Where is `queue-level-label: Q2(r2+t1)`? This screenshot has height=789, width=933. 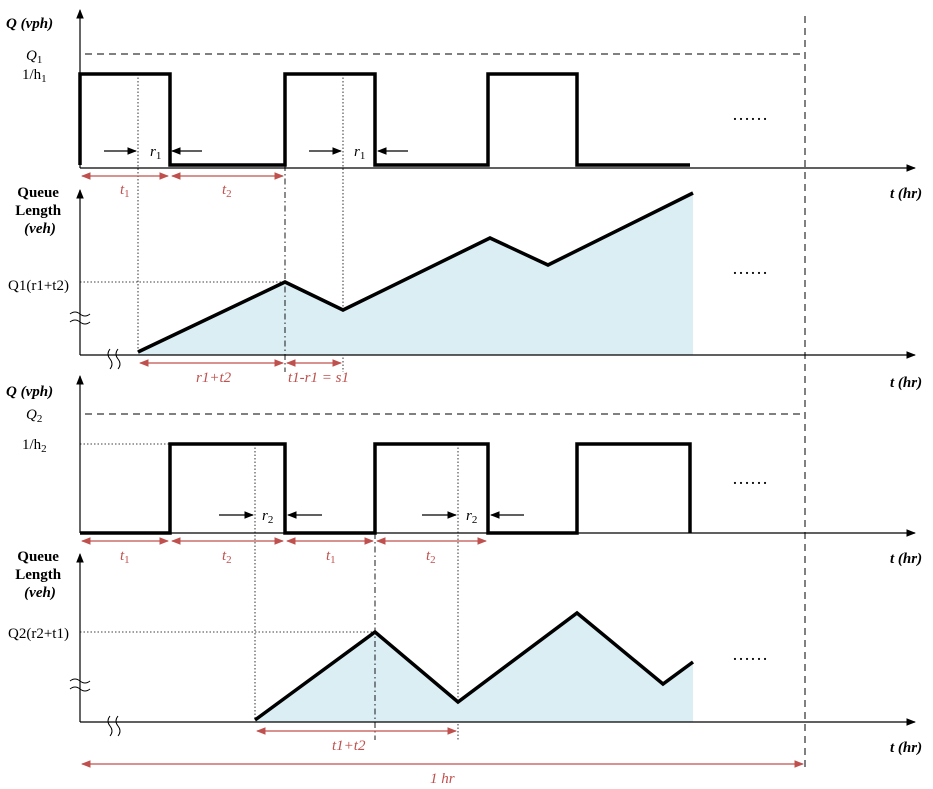 queue-level-label: Q2(r2+t1) is located at coordinates (38, 634).